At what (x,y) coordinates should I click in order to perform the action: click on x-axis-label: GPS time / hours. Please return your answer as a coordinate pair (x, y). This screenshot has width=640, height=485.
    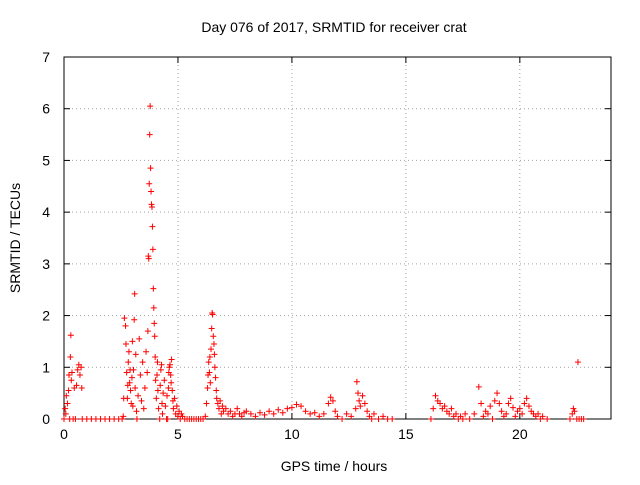
    Looking at the image, I should click on (334, 466).